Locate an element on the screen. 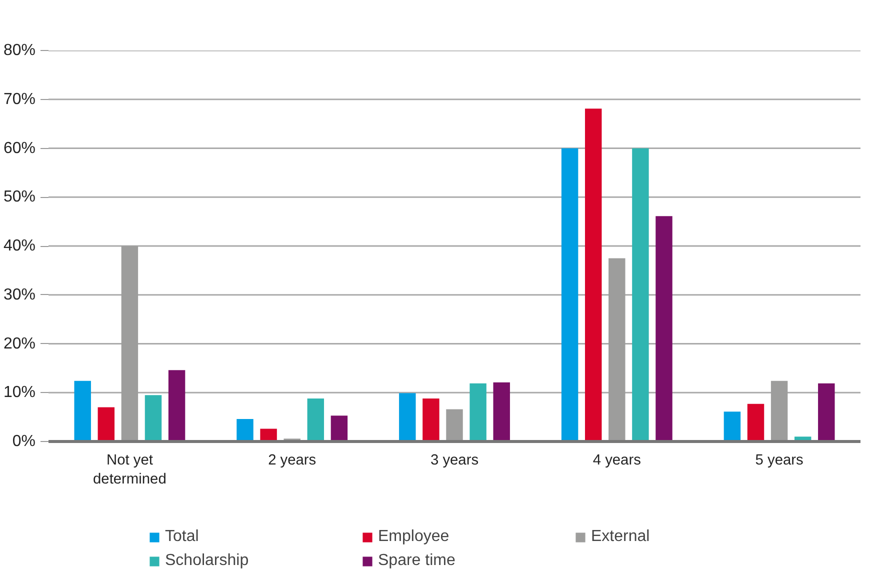 The width and height of the screenshot is (891, 577). y-tick-label: 60% is located at coordinates (19, 148).